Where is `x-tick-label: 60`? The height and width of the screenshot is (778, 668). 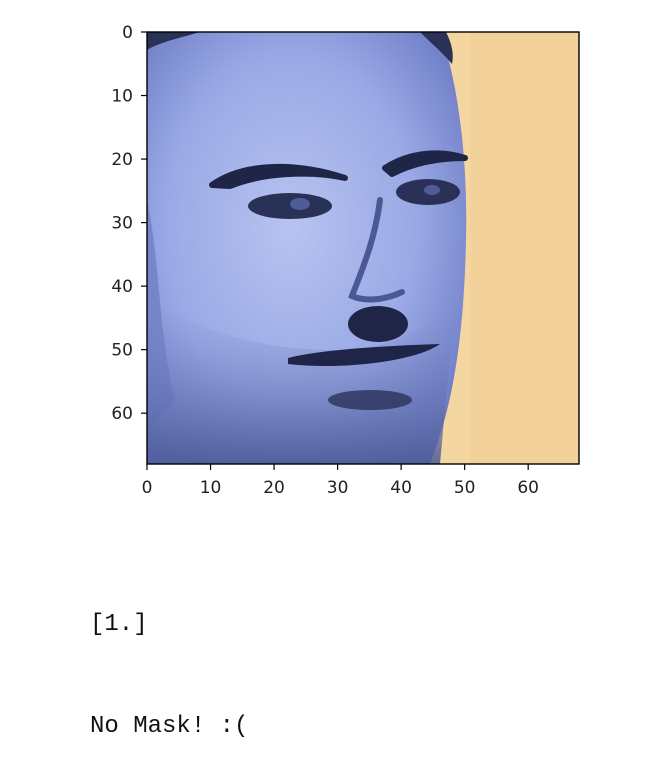
x-tick-label: 60 is located at coordinates (528, 488).